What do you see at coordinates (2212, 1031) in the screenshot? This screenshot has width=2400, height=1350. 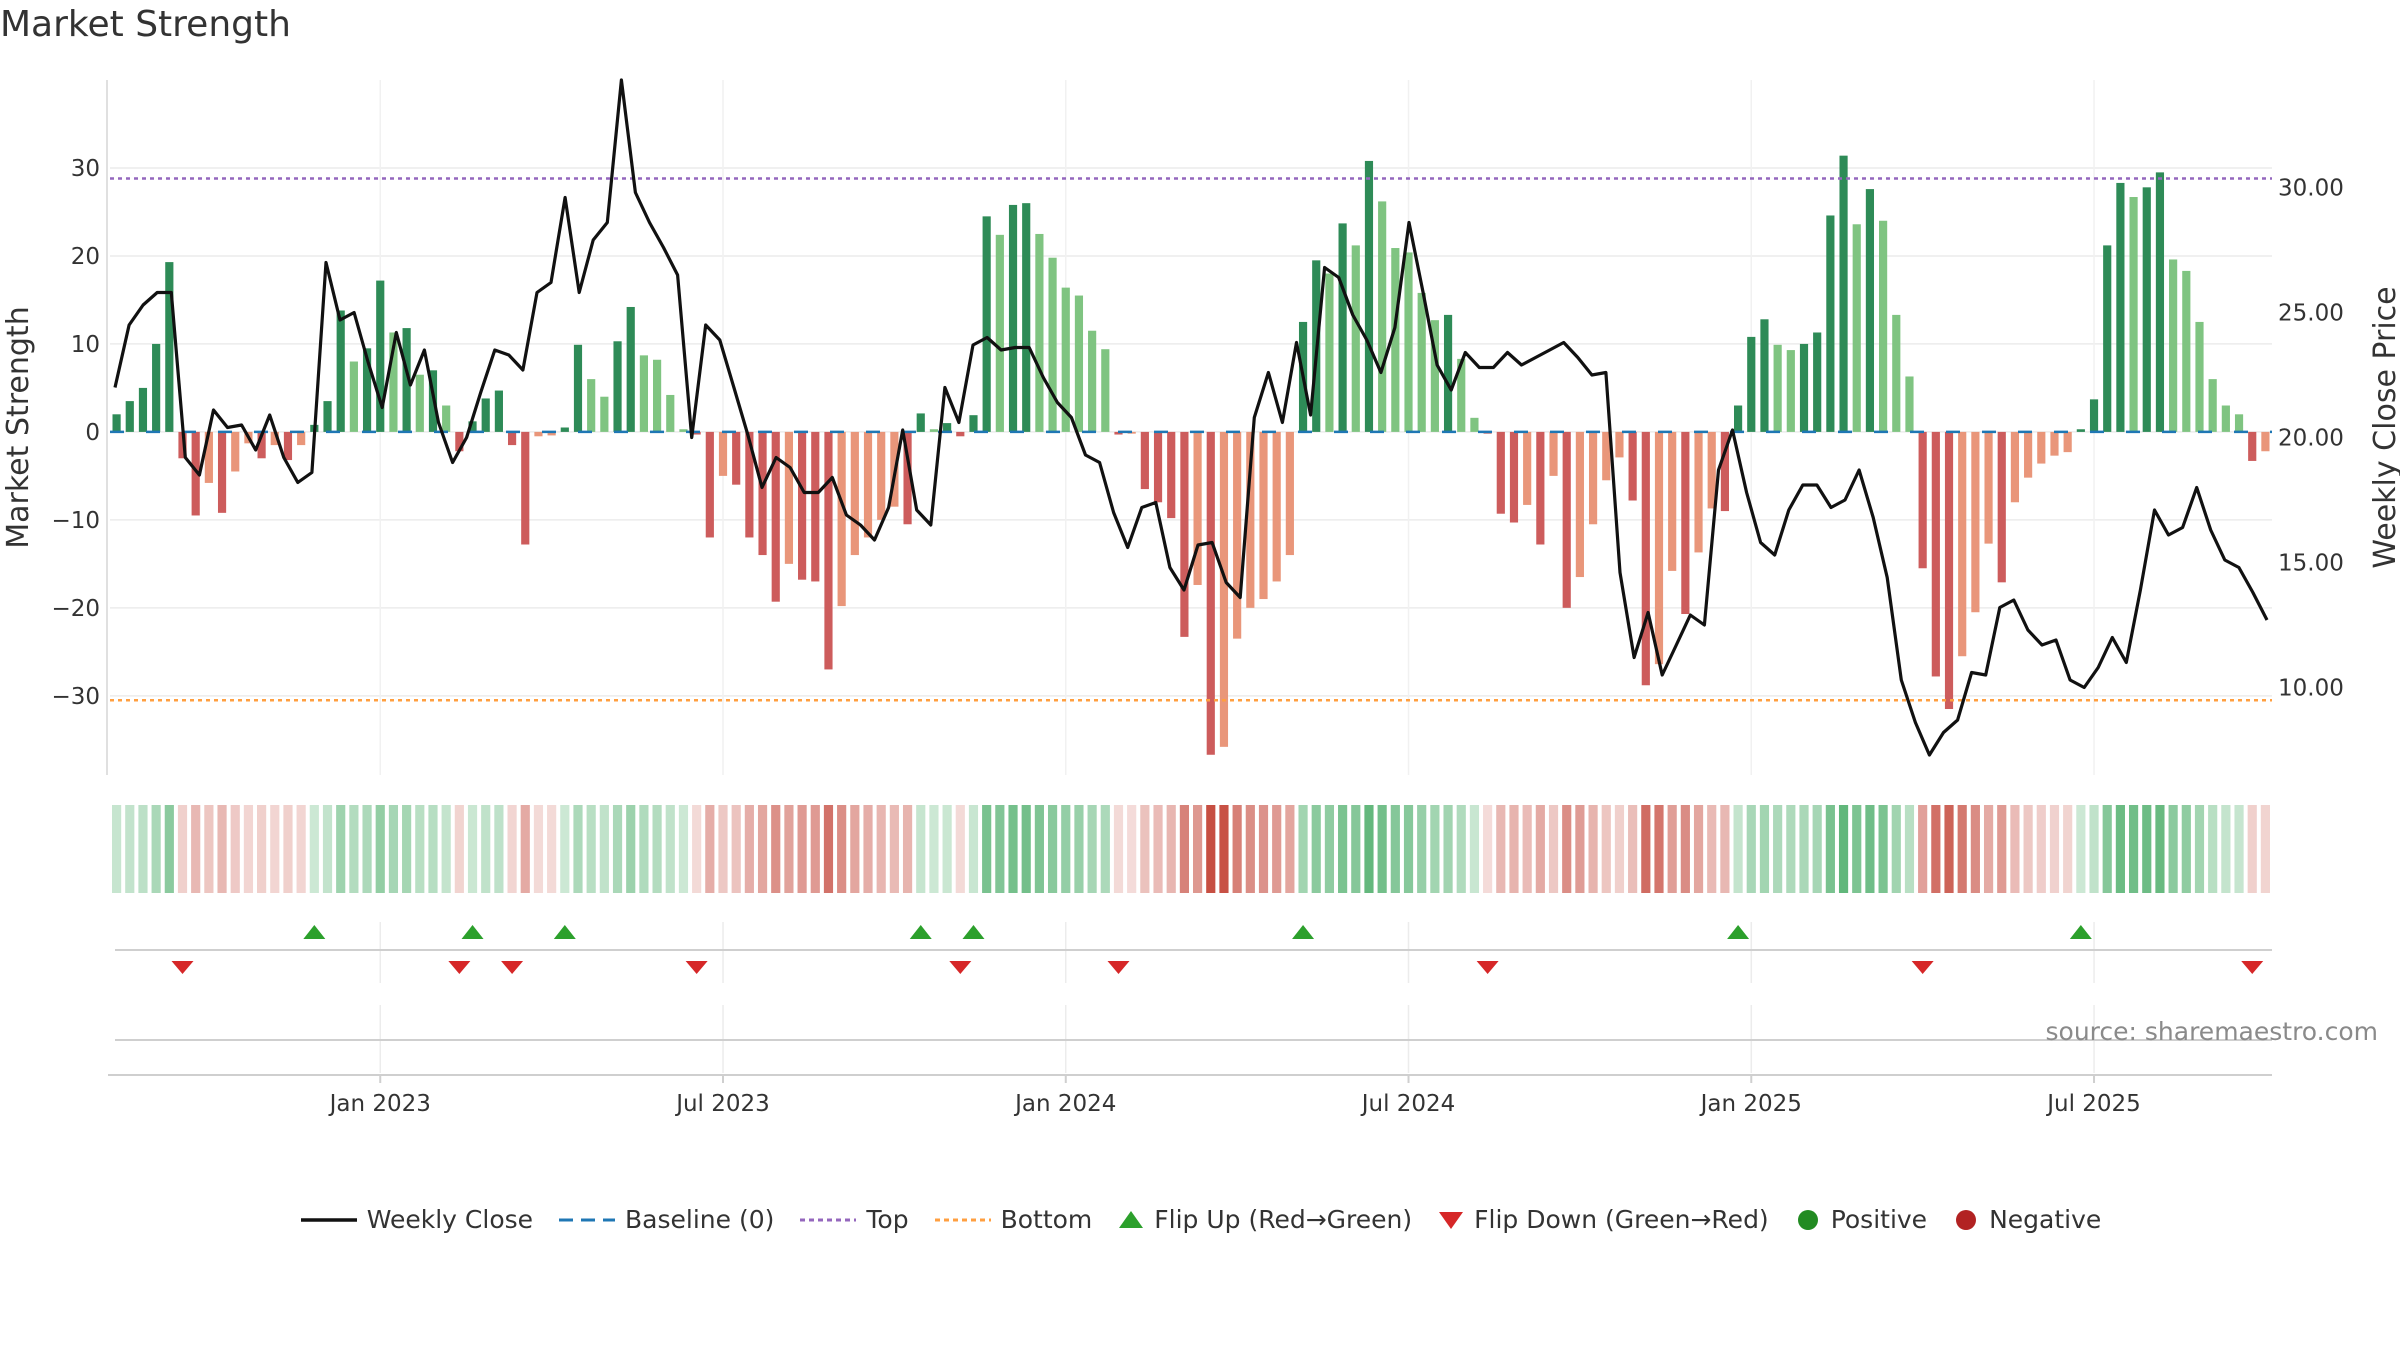 I see `source-label: source: sharemaestro.com` at bounding box center [2212, 1031].